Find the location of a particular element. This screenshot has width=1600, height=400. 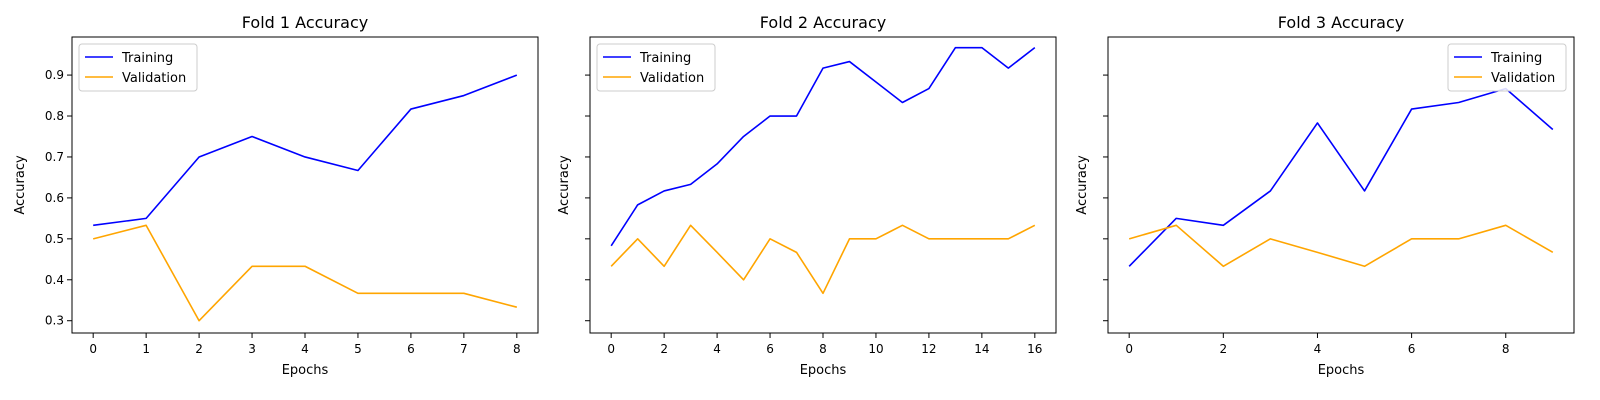

y-tick-label: 0.8 is located at coordinates (54, 116).